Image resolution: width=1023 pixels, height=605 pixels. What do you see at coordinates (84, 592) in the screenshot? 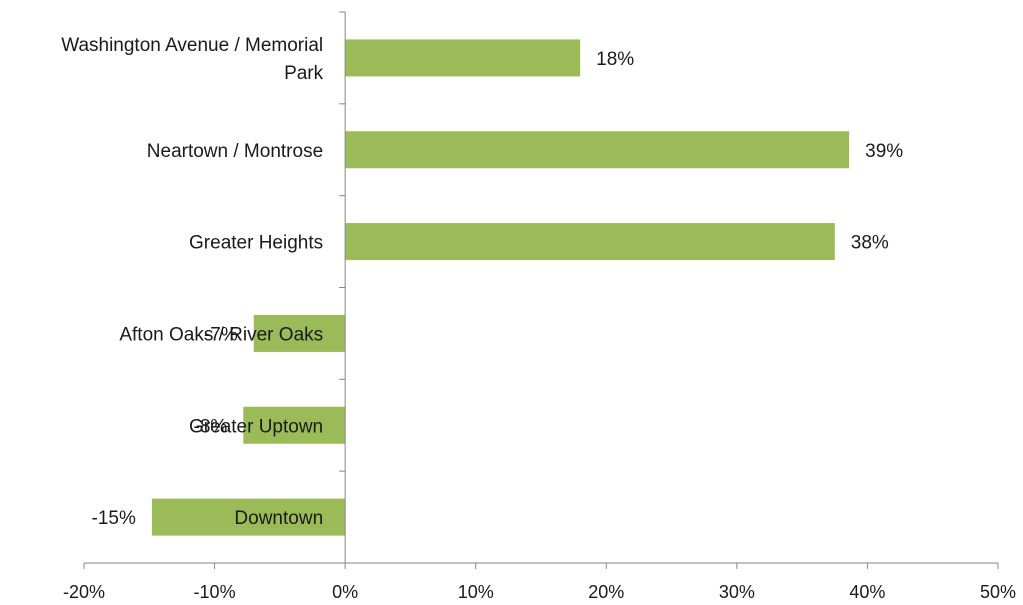
I see `x-tick-label: -20%` at bounding box center [84, 592].